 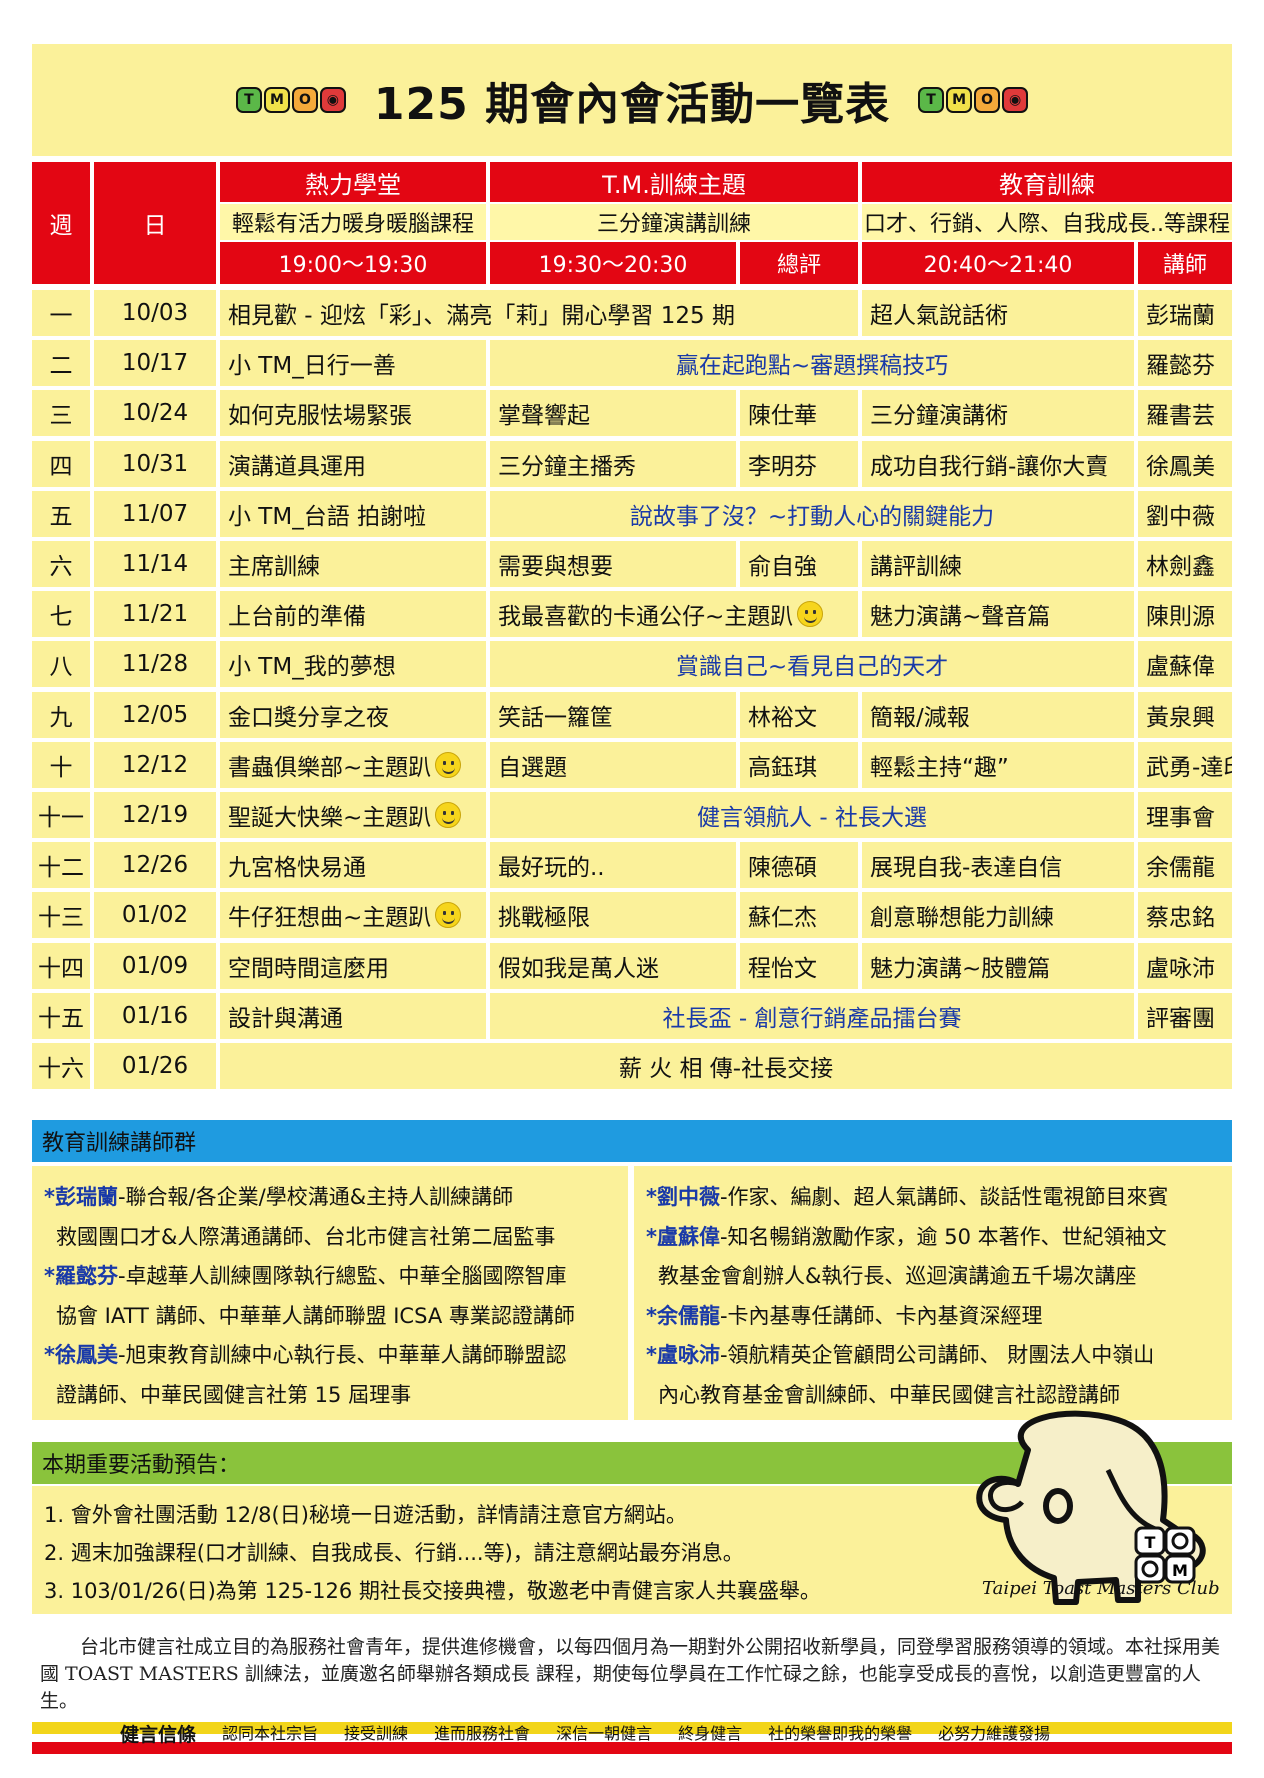 I want to click on schedule-row: 十六 01/26 薪 火 相 傳-社長交接, so click(x=632, y=1066).